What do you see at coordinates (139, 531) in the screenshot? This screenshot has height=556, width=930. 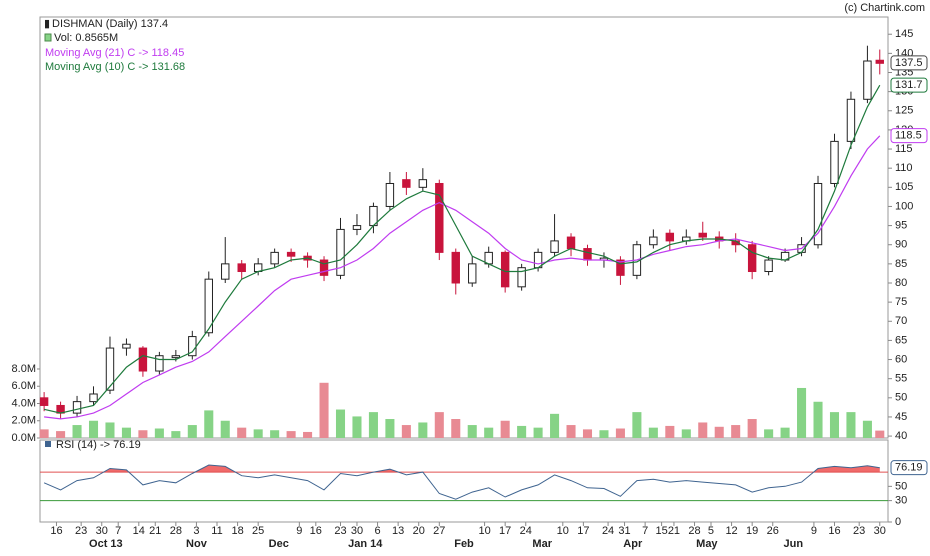 I see `x-tick-label: 14` at bounding box center [139, 531].